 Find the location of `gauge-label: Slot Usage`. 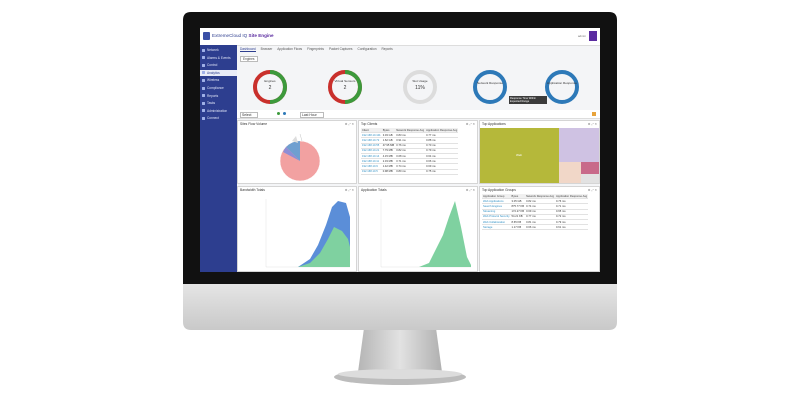

gauge-label: Slot Usage is located at coordinates (420, 81).